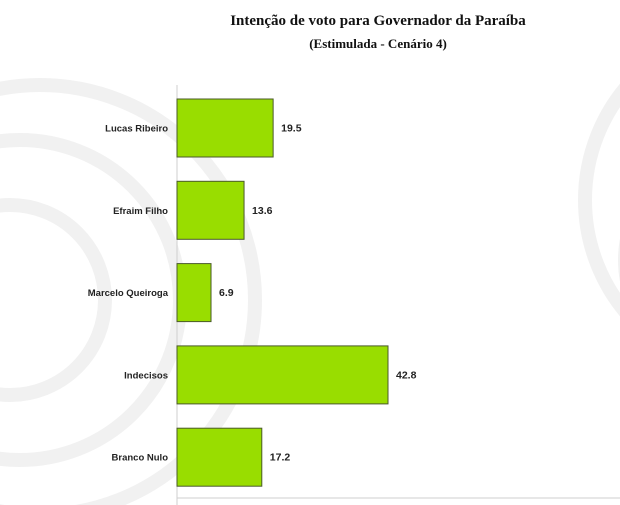  I want to click on value-label-branco-nulo: 17.2, so click(280, 458).